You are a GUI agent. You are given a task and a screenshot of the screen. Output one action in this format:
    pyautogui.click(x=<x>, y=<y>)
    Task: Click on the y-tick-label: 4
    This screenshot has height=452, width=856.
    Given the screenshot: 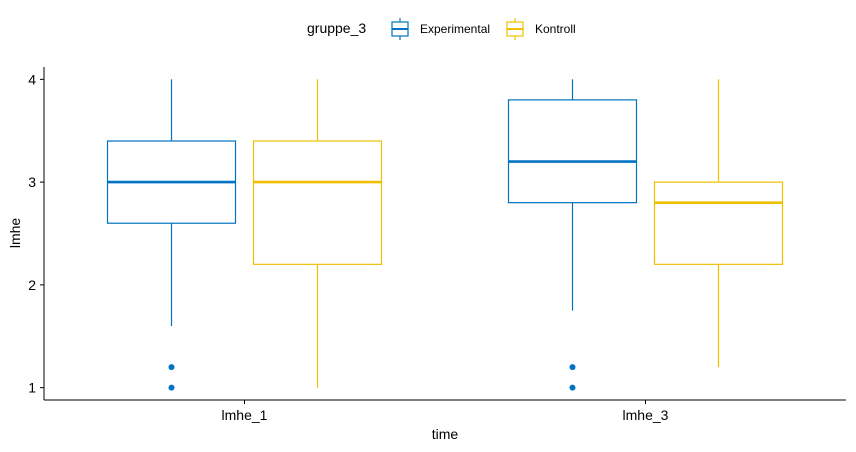 What is the action you would take?
    pyautogui.click(x=32, y=79)
    